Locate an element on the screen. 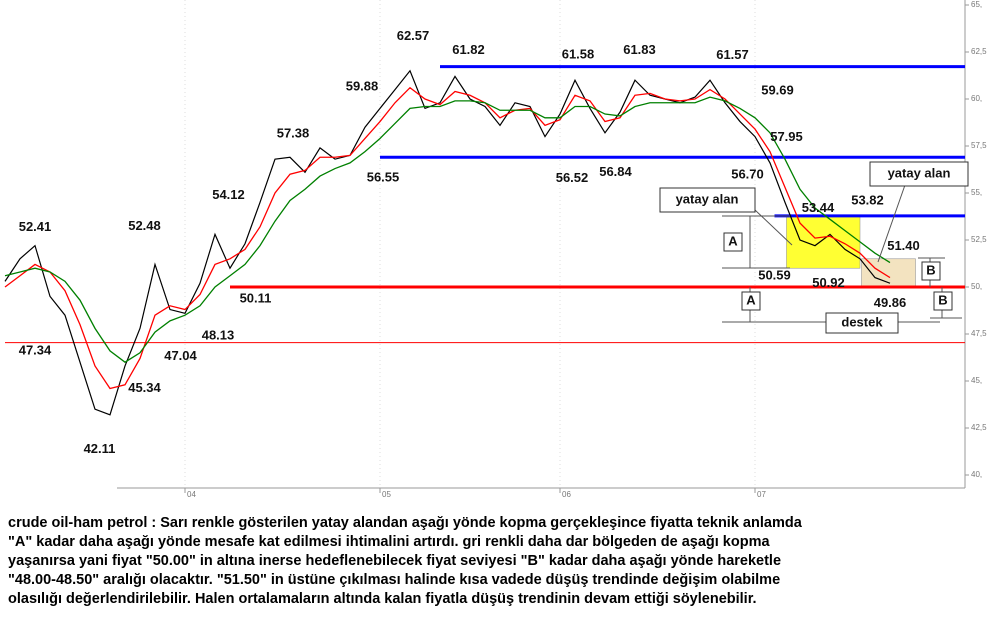 This screenshot has width=1000, height=619. price-label: 49.86 is located at coordinates (890, 302).